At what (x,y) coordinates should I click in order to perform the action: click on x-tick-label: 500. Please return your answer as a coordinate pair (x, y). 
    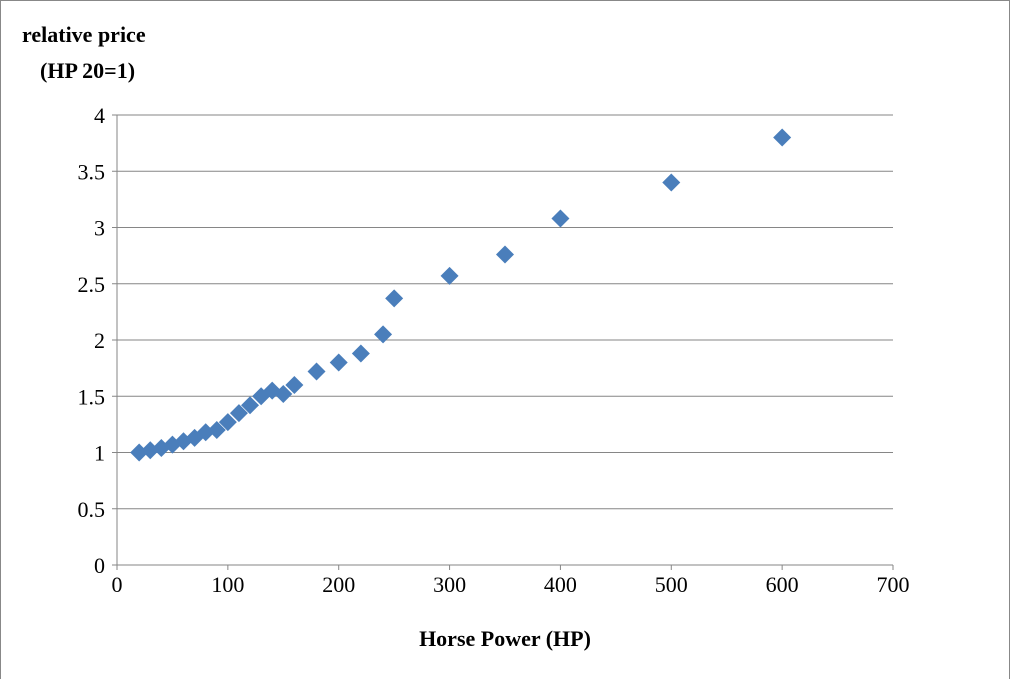
    Looking at the image, I should click on (671, 584).